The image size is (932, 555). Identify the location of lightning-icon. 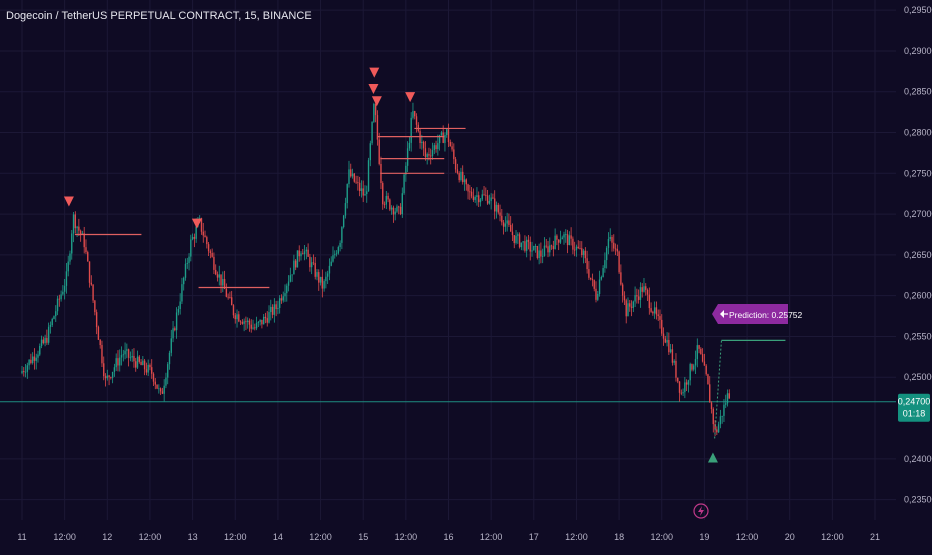
(701, 511).